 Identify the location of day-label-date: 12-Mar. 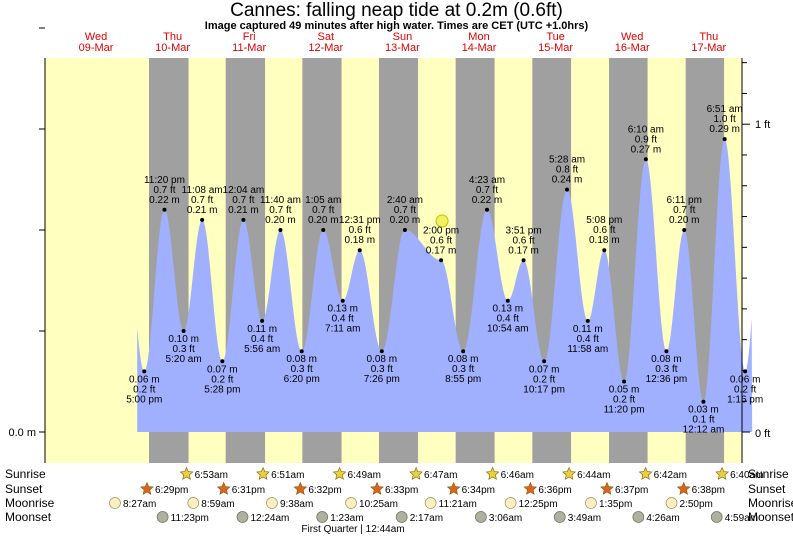
(325, 48).